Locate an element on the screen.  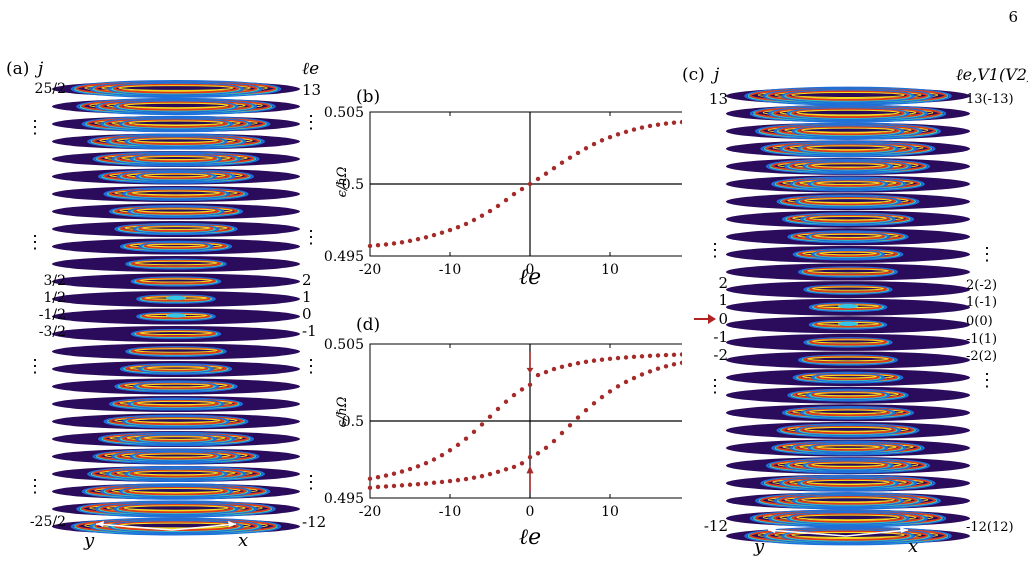
panel-c-j-label: 0 is located at coordinates (723, 319).